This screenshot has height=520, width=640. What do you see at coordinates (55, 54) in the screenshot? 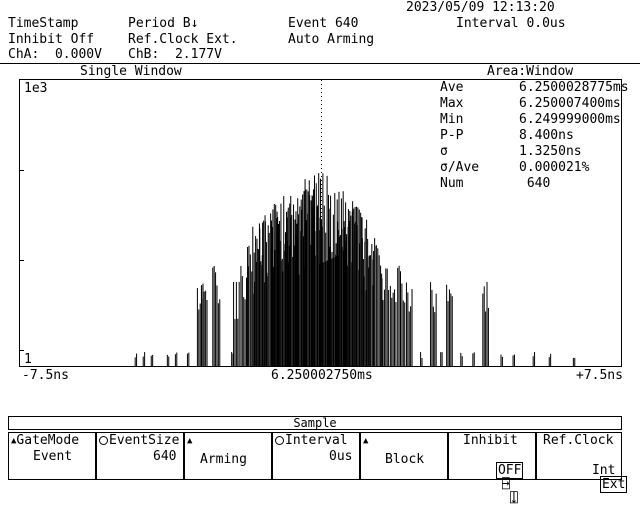
I see `cha-level: ChA: 0.000V` at bounding box center [55, 54].